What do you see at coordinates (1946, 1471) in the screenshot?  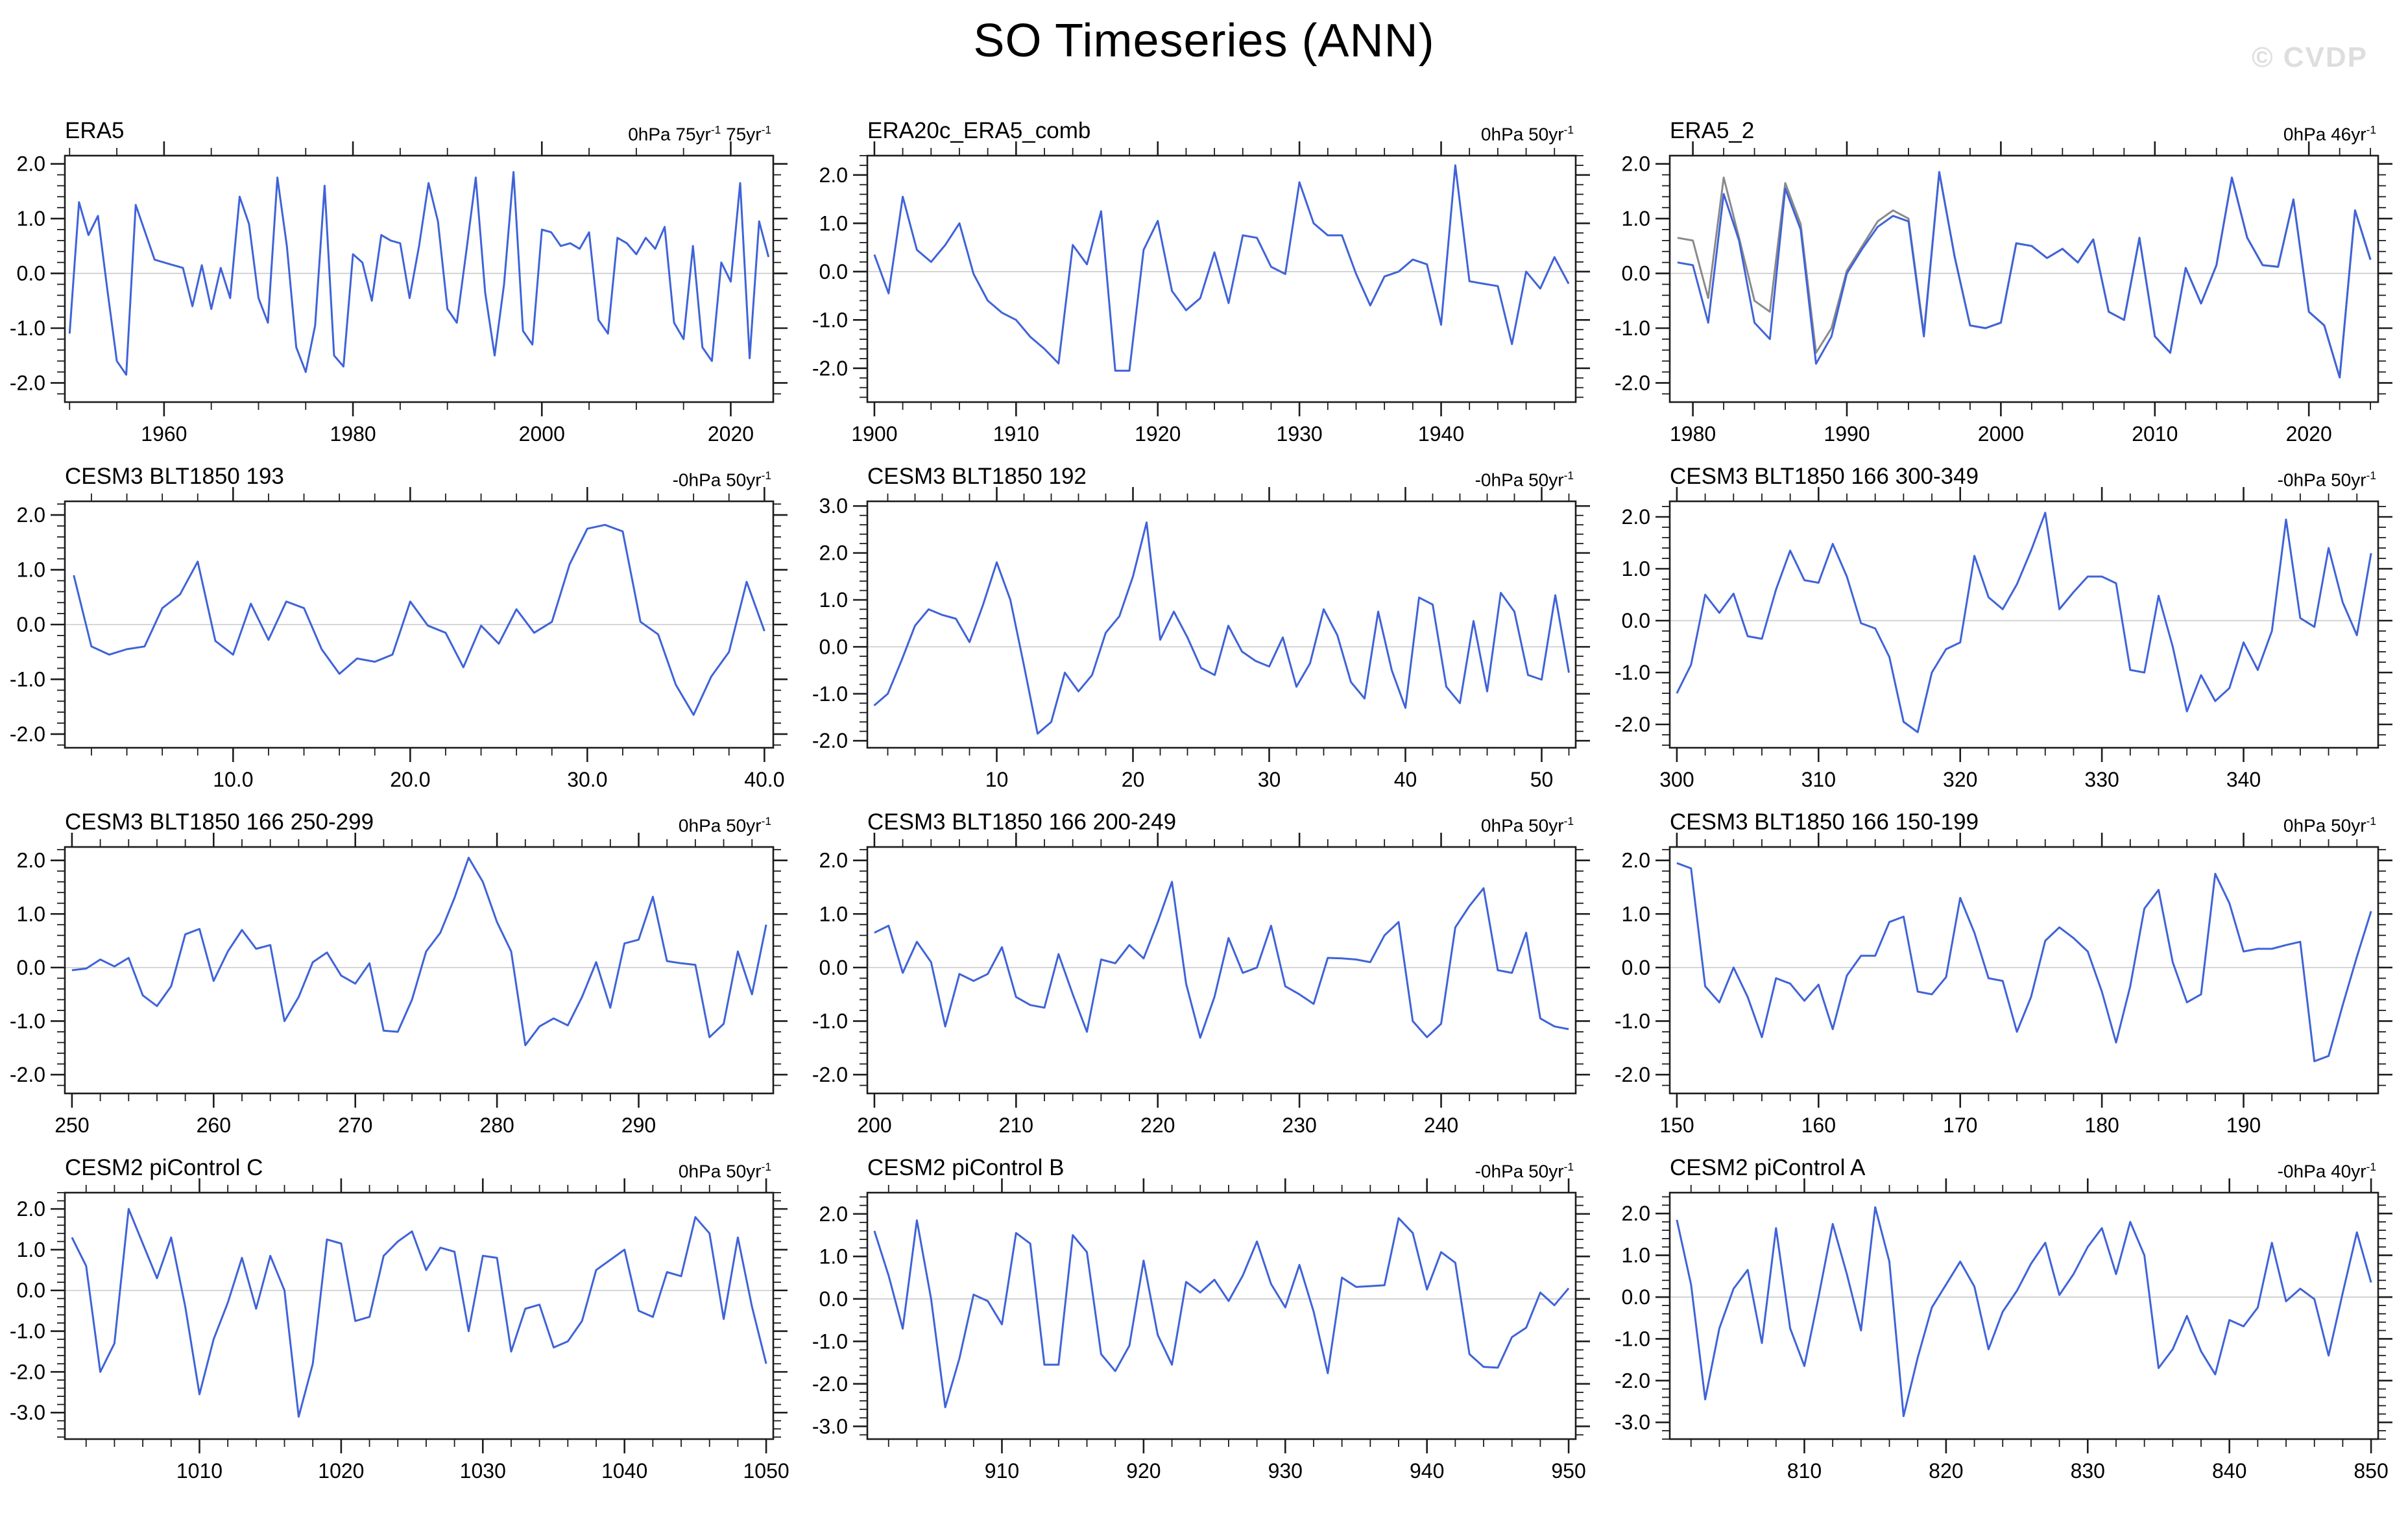 I see `svg-text: 820` at bounding box center [1946, 1471].